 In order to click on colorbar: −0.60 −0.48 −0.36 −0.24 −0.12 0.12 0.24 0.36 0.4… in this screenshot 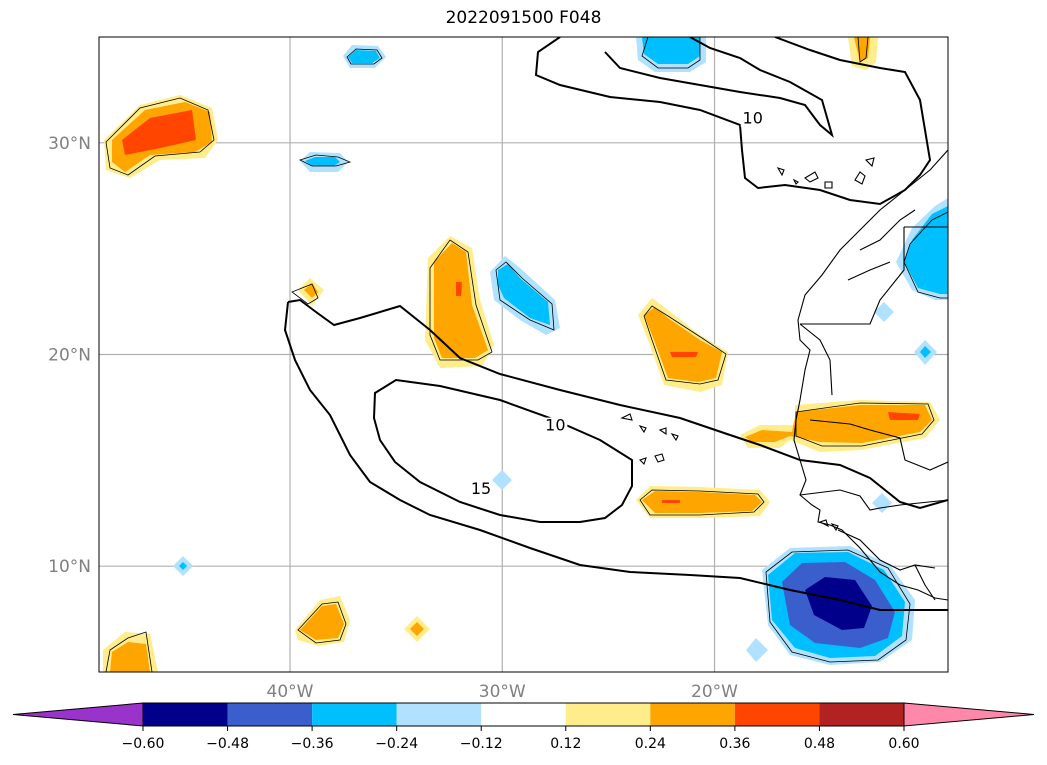, I will do `click(523, 727)`.